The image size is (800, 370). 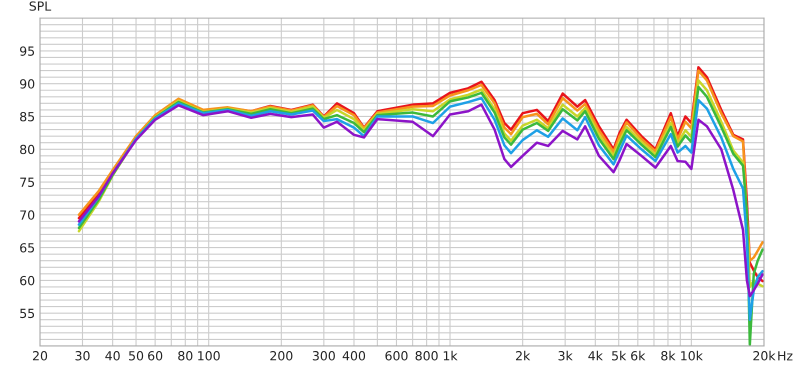 What do you see at coordinates (27, 215) in the screenshot?
I see `y-tick-label: 70` at bounding box center [27, 215].